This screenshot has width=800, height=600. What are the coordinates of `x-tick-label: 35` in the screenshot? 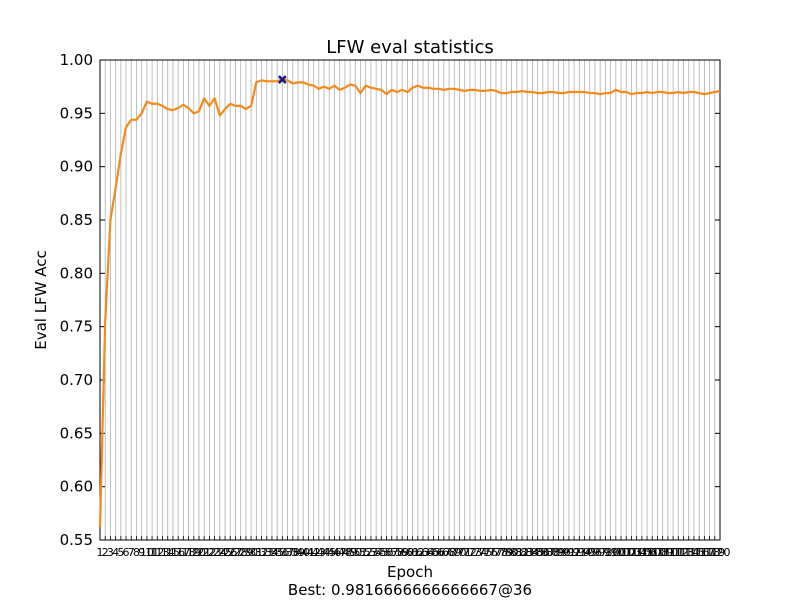 It's located at (277, 552).